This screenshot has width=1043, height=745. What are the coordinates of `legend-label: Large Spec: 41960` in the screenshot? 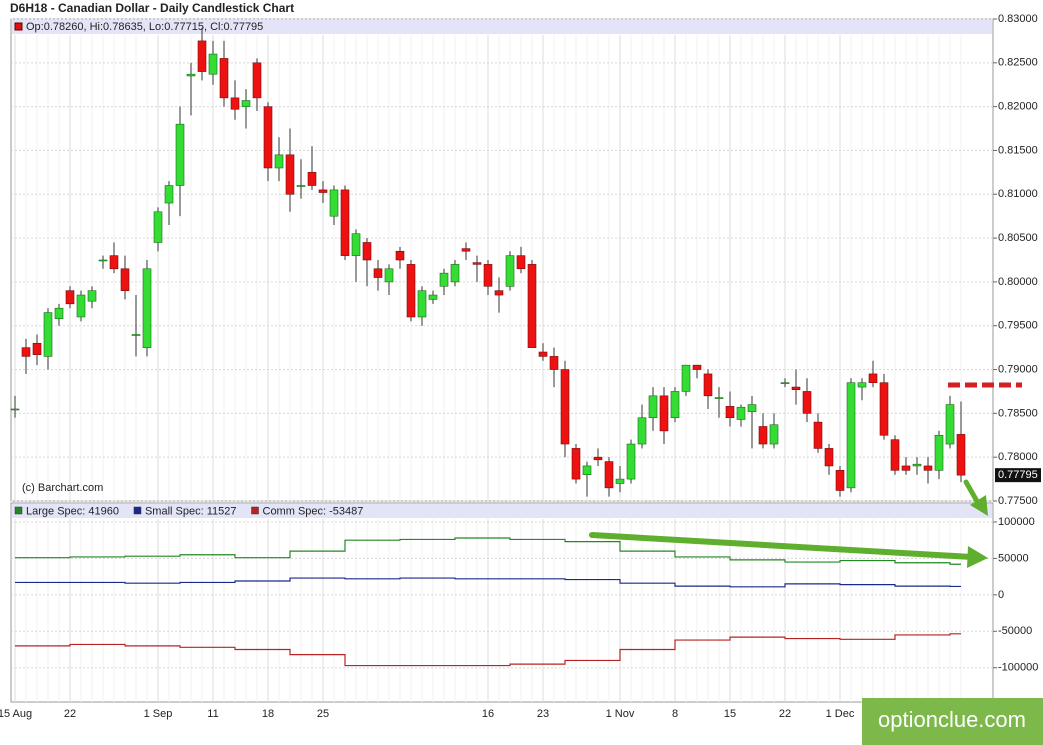 It's located at (72, 511).